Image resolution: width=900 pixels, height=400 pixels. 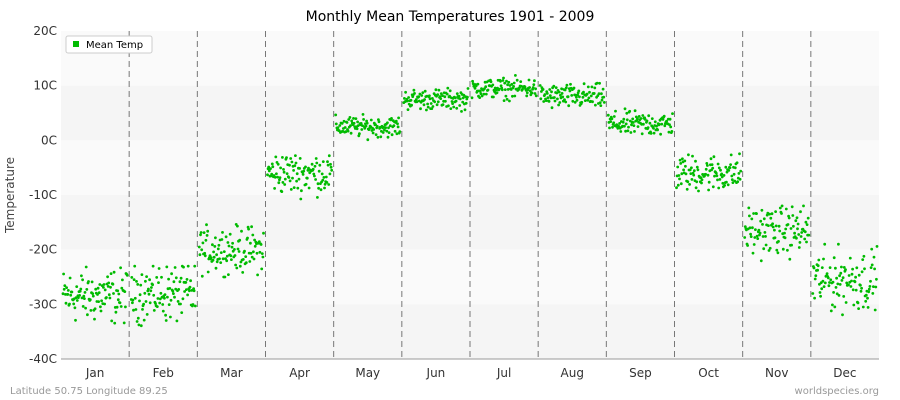 I want to click on x-tick-label: Apr, so click(x=299, y=373).